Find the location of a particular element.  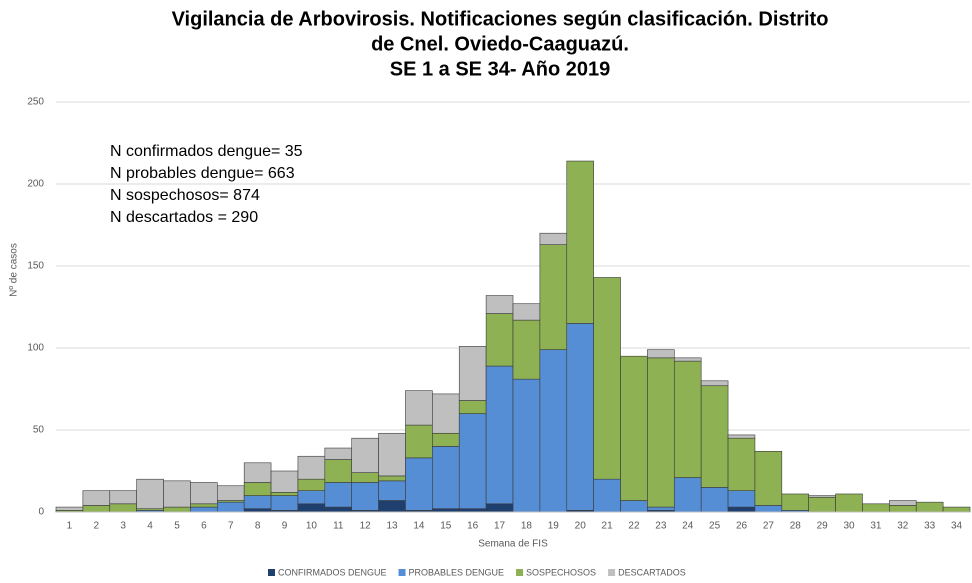

y-axis-label: Nº de casos is located at coordinates (14, 270).